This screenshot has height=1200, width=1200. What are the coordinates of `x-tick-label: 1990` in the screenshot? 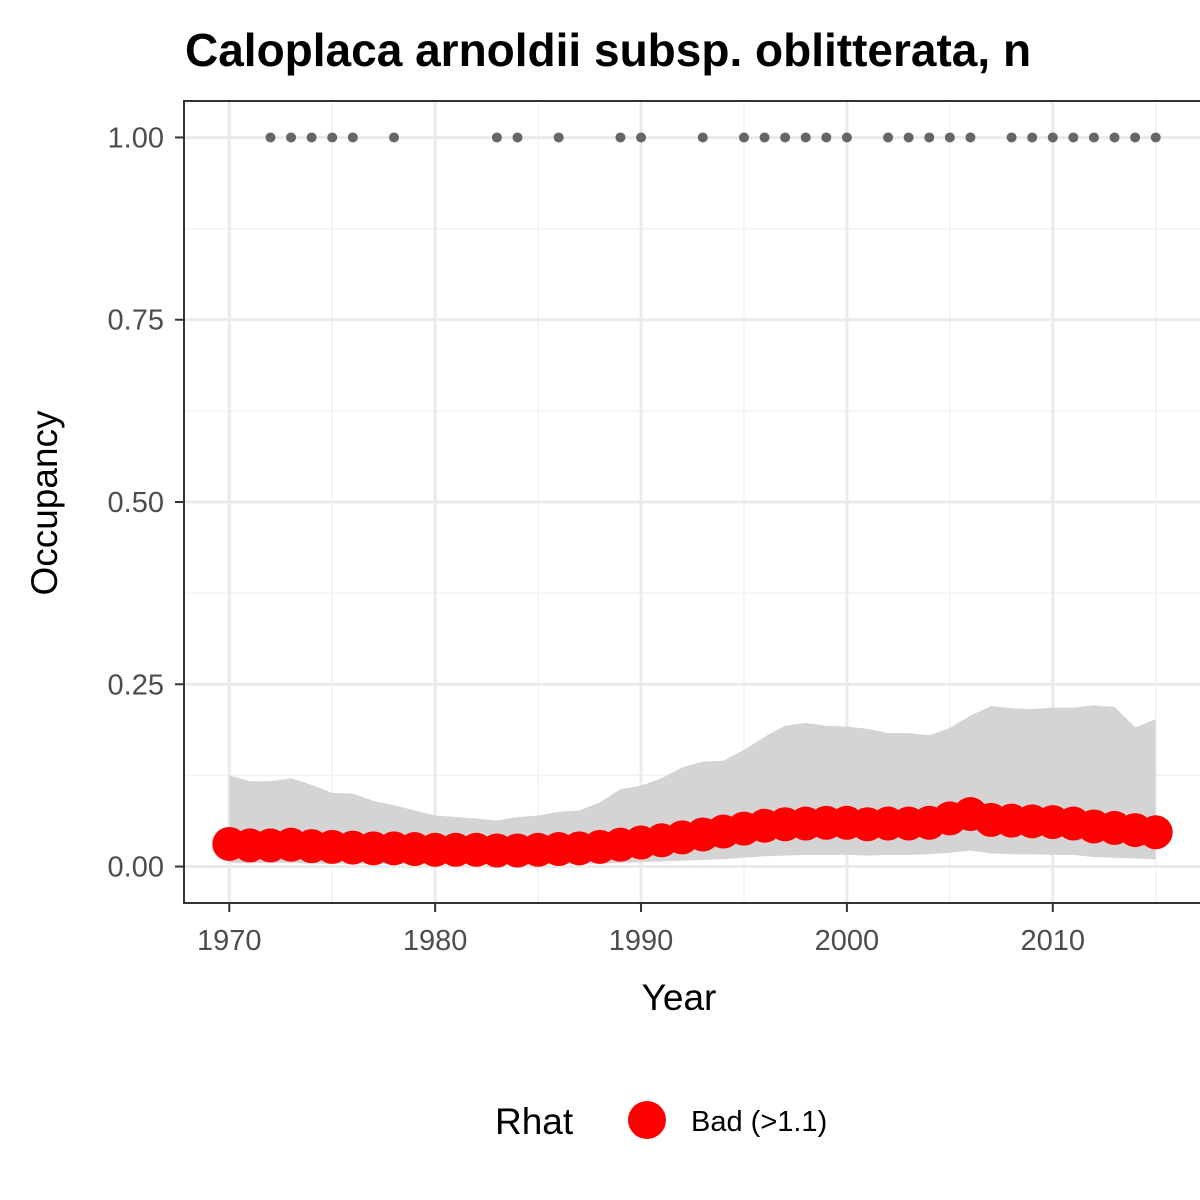 It's located at (641, 941).